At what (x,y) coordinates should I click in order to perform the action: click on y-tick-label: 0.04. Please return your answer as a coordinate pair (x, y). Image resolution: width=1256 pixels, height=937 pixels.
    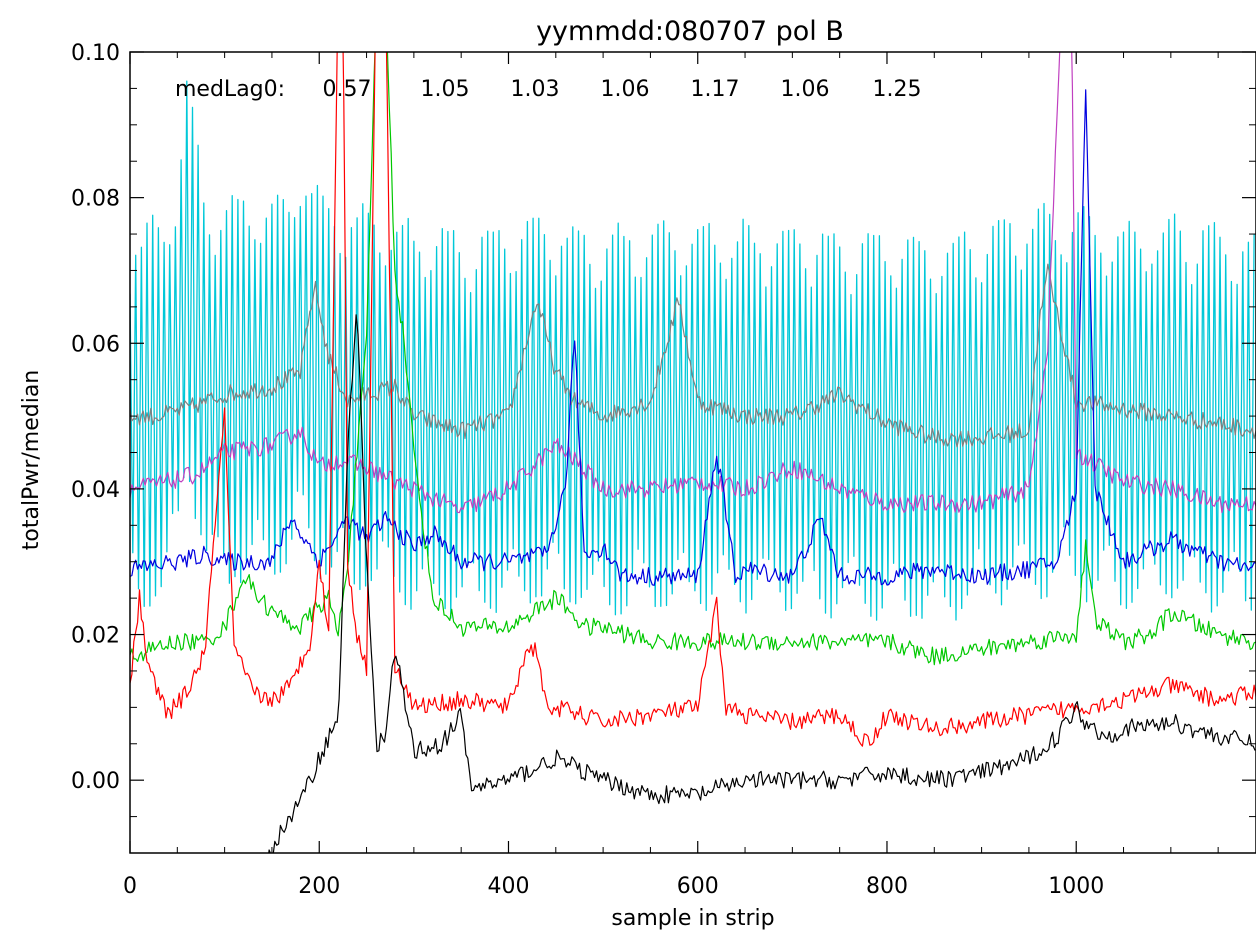
    Looking at the image, I should click on (95, 490).